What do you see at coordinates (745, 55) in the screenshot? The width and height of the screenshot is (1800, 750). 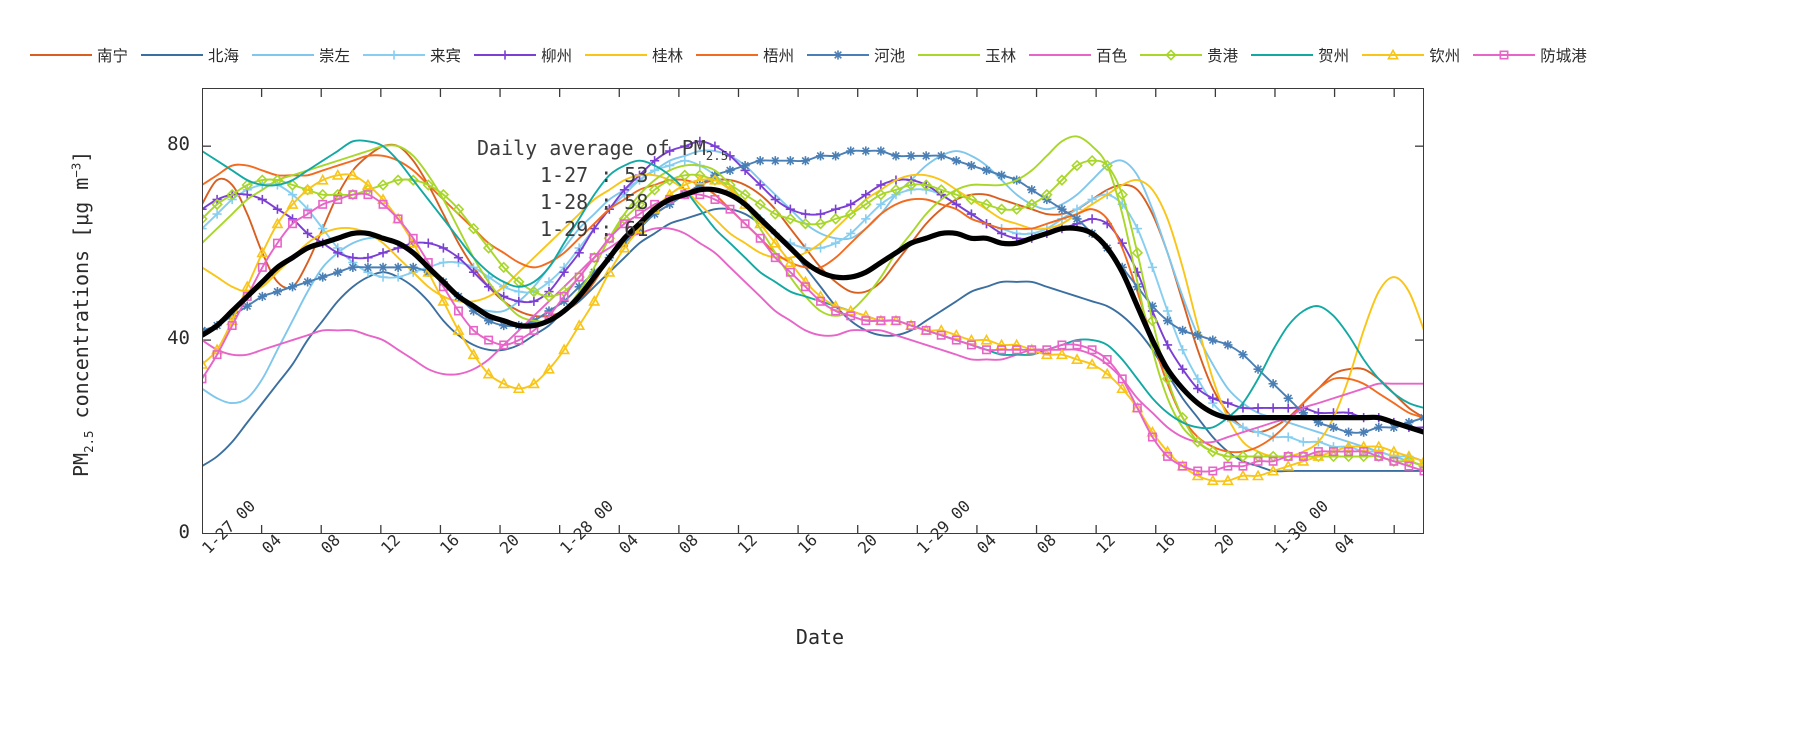 I see `legend-item-6: 梧州` at bounding box center [745, 55].